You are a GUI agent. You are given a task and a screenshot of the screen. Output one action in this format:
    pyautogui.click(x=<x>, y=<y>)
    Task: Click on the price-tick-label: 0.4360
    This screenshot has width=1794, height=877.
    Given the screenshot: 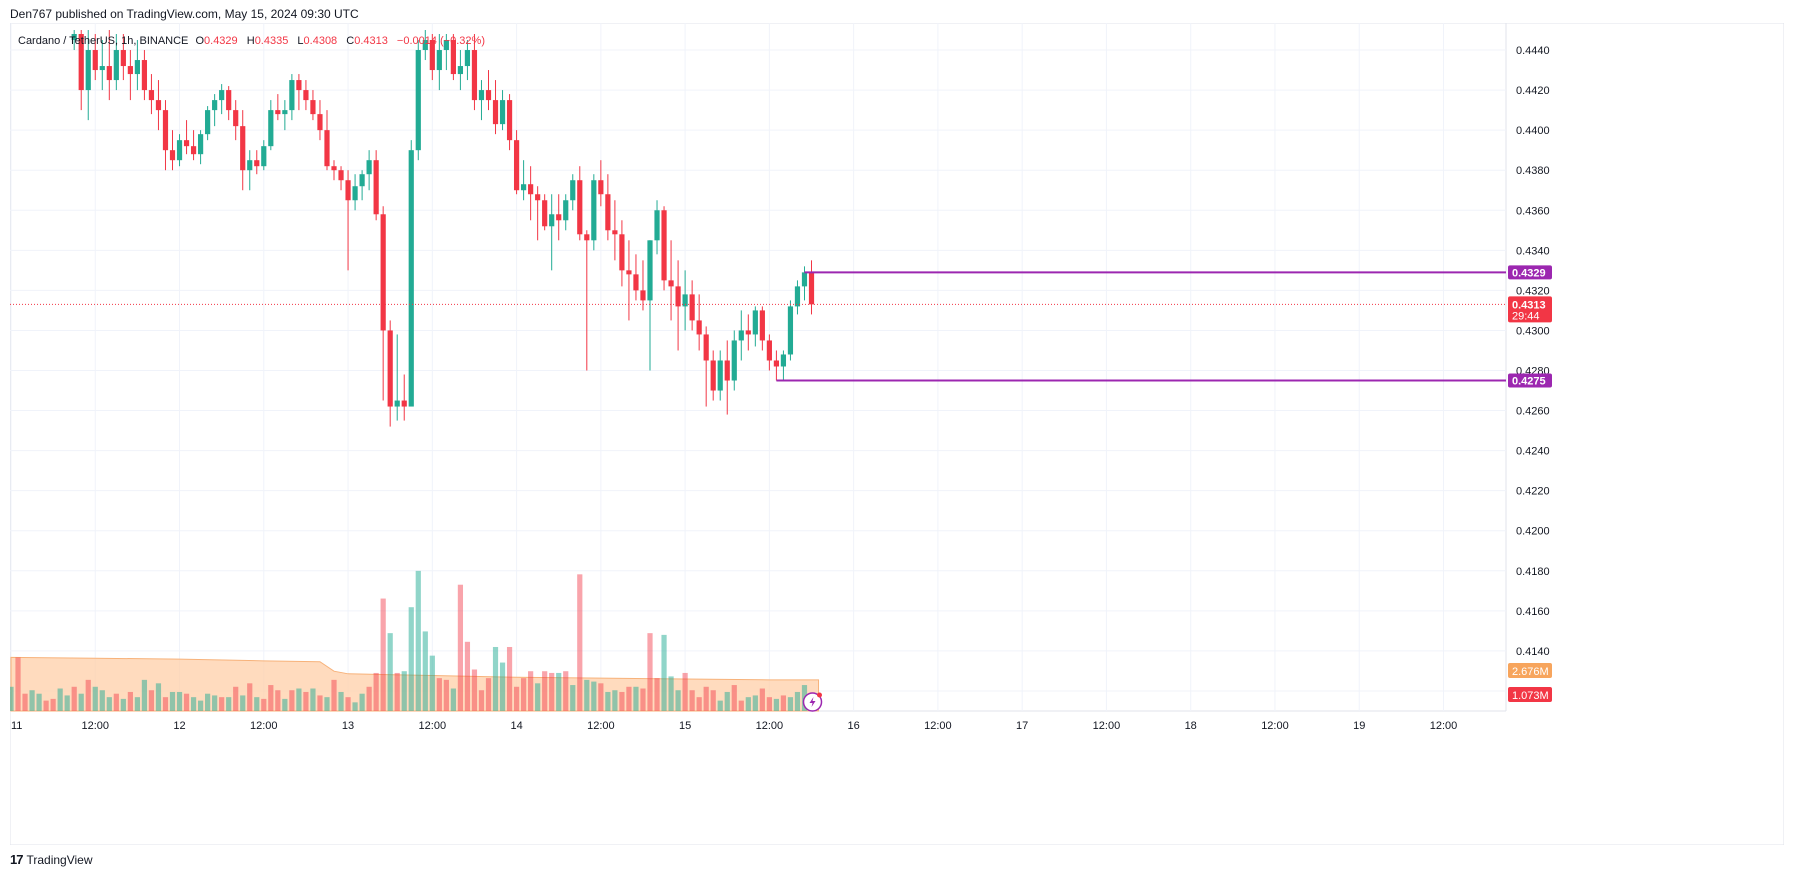 What is the action you would take?
    pyautogui.click(x=1533, y=211)
    